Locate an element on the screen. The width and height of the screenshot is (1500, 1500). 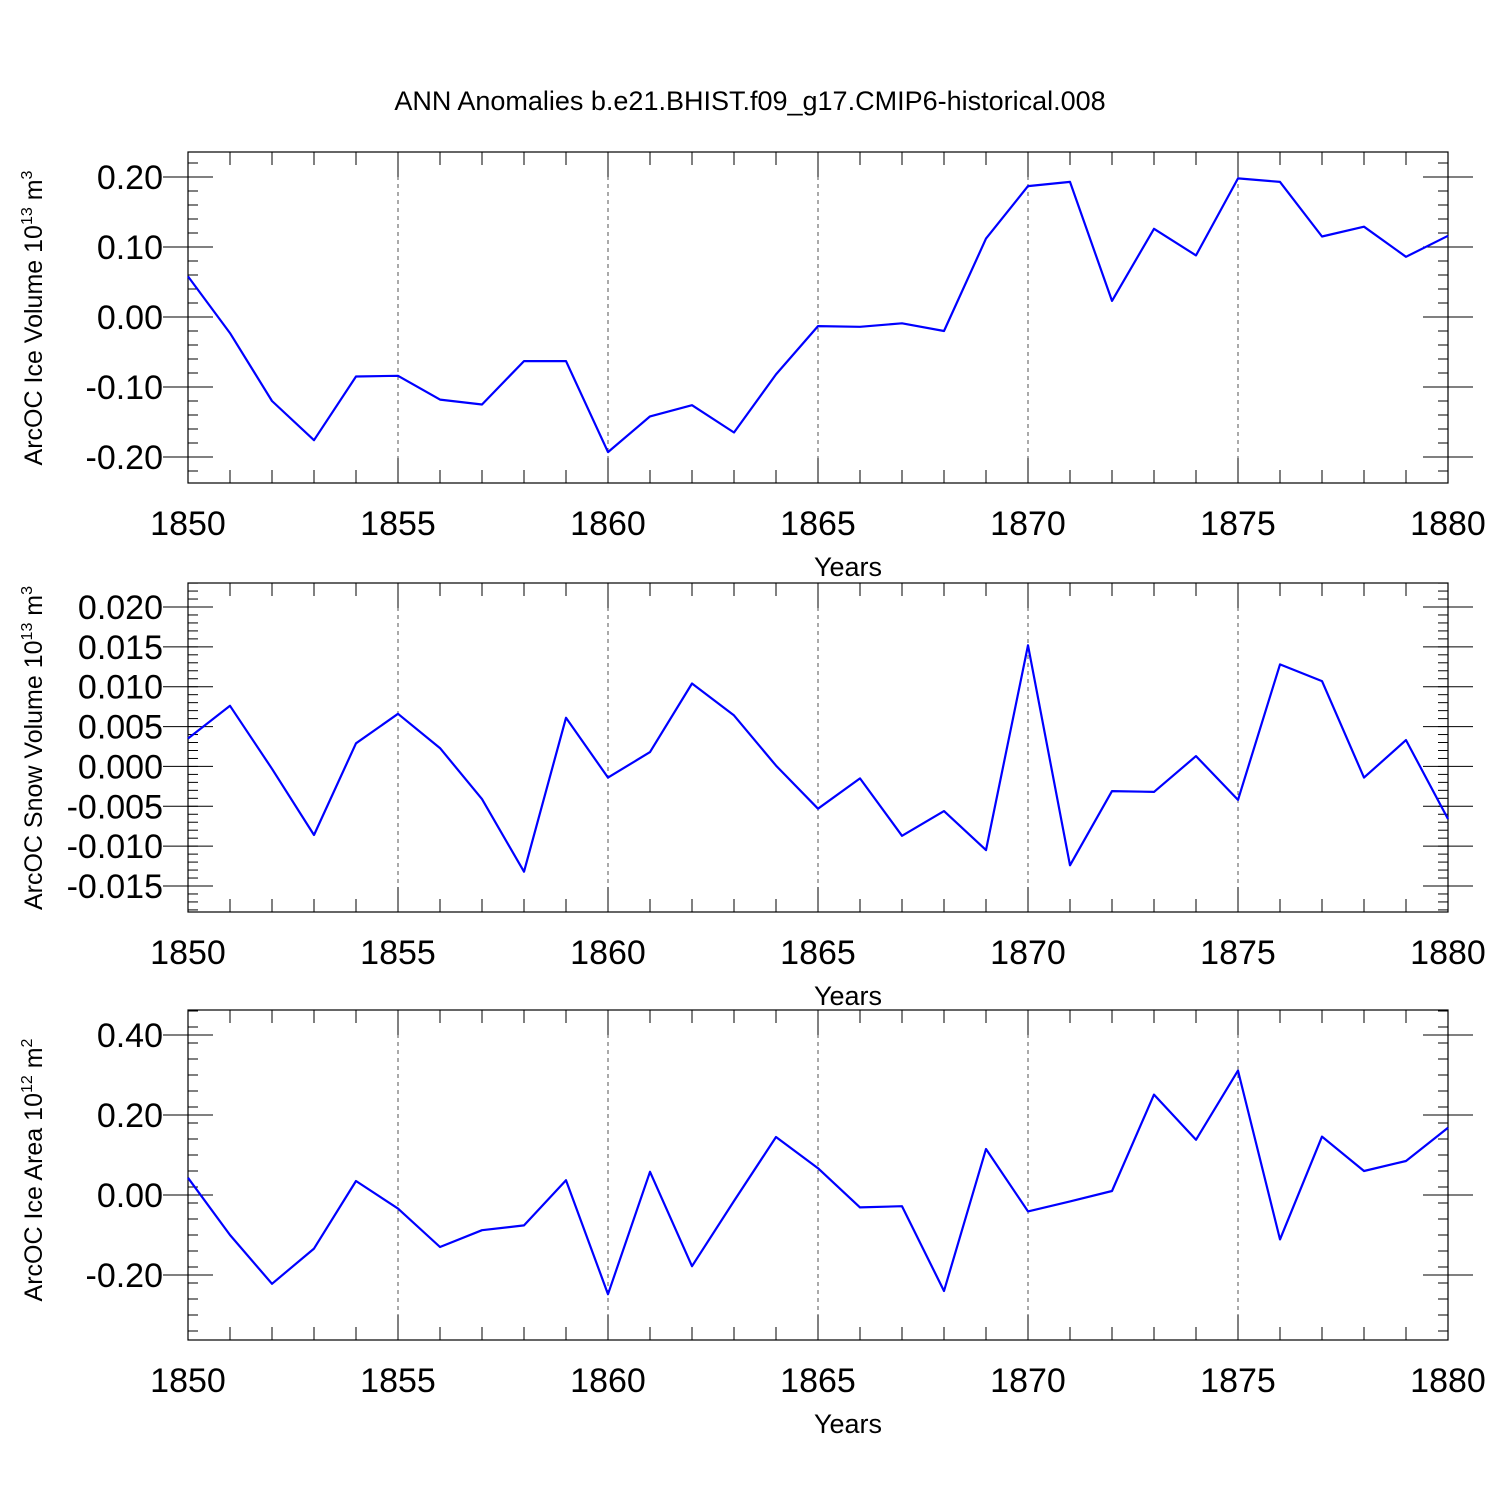
y-tick-label: 0.10 is located at coordinates (130, 248).